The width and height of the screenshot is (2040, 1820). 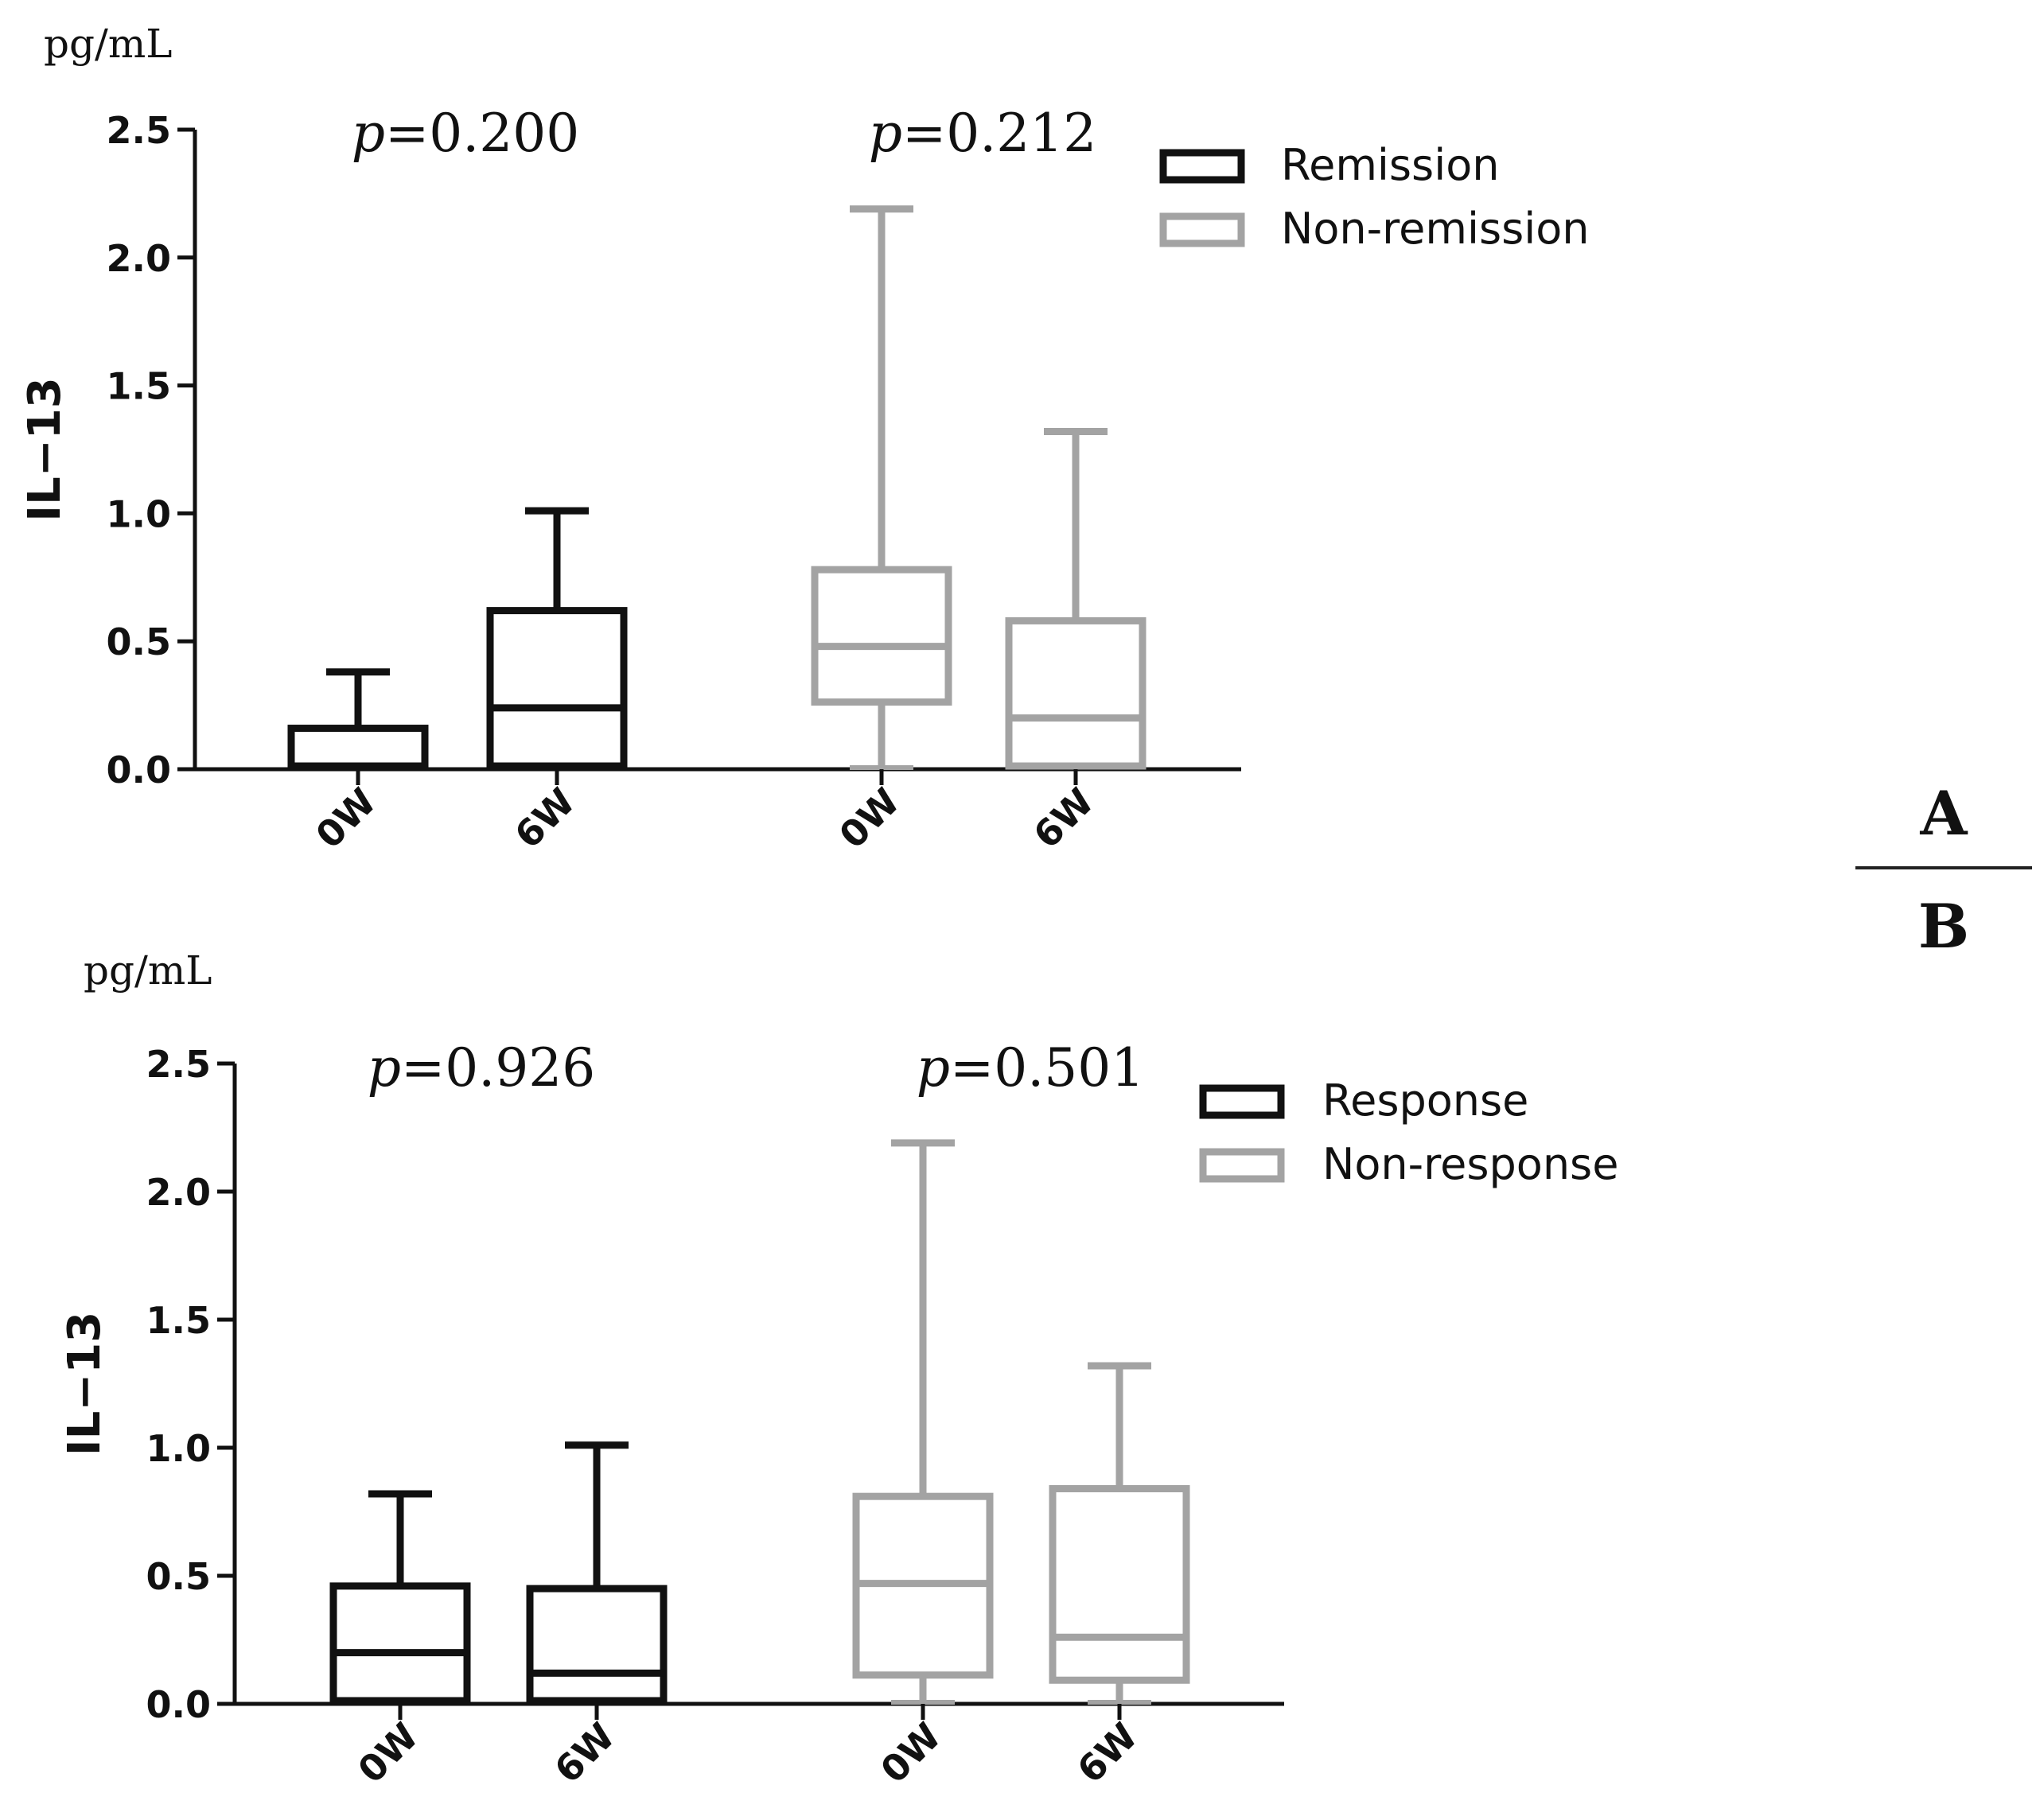 What do you see at coordinates (1390, 165) in the screenshot?
I see `legend-label: Remission` at bounding box center [1390, 165].